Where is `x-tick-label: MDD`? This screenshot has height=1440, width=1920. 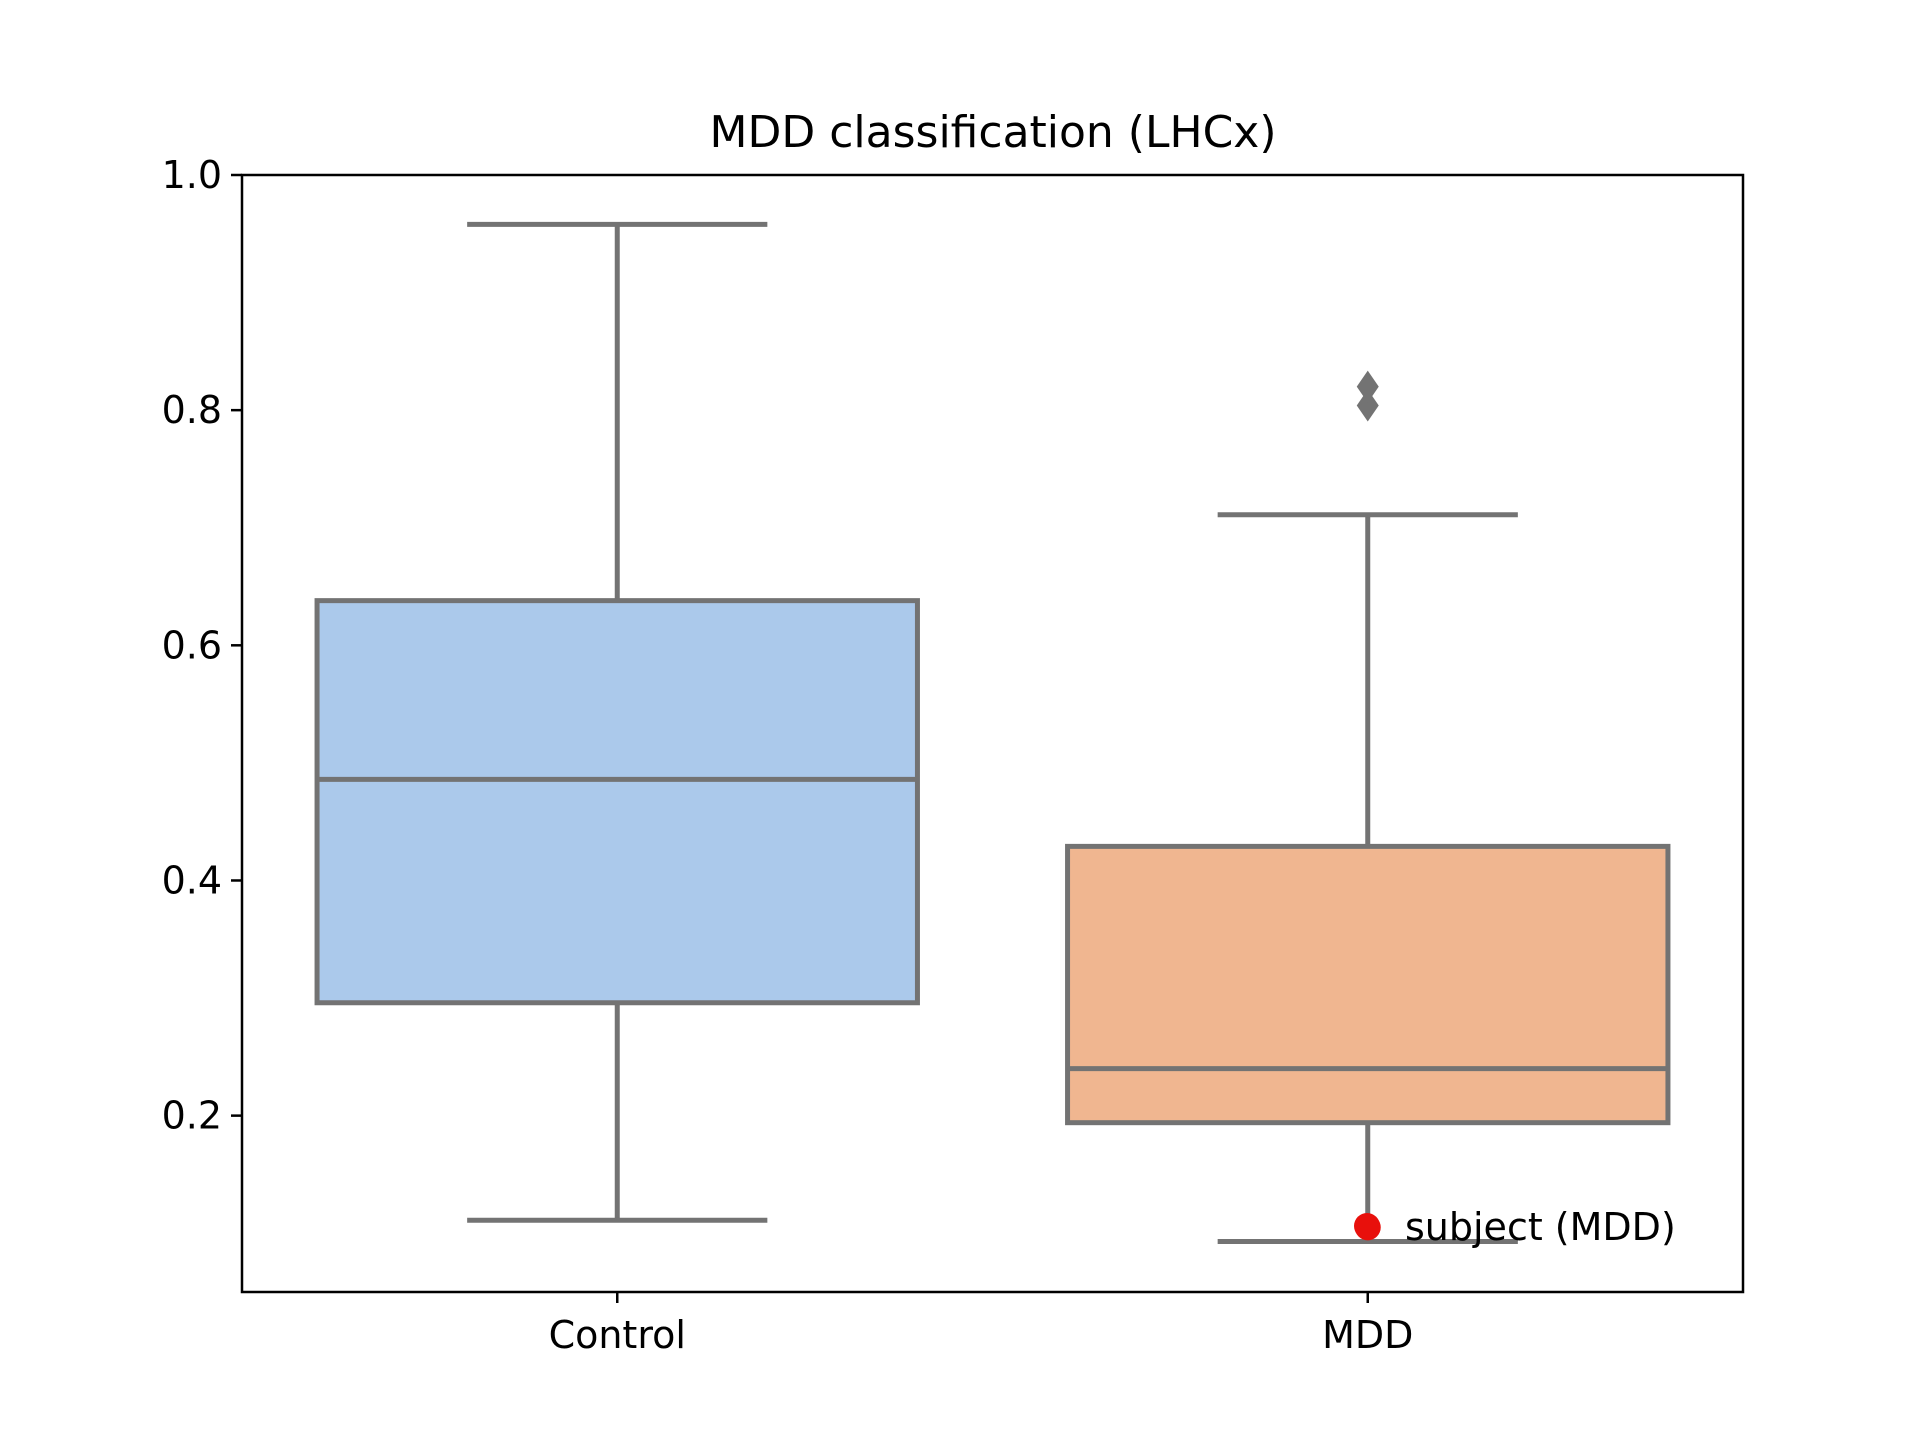 x-tick-label: MDD is located at coordinates (1367, 1335).